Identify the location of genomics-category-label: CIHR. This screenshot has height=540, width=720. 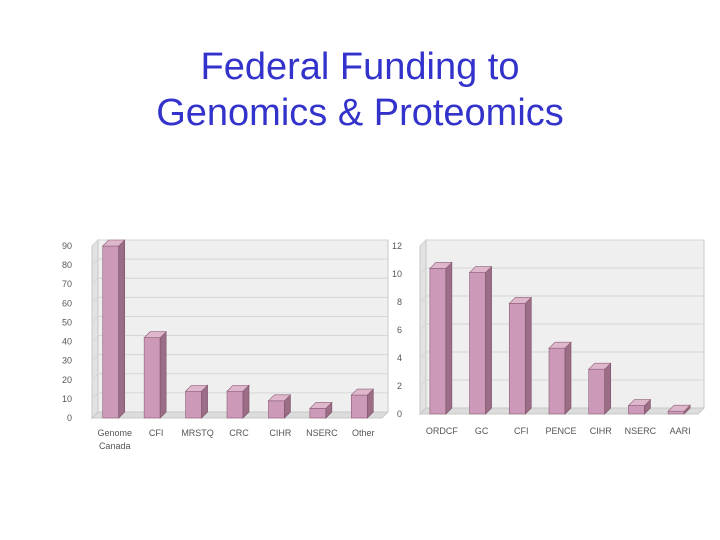
(280, 433).